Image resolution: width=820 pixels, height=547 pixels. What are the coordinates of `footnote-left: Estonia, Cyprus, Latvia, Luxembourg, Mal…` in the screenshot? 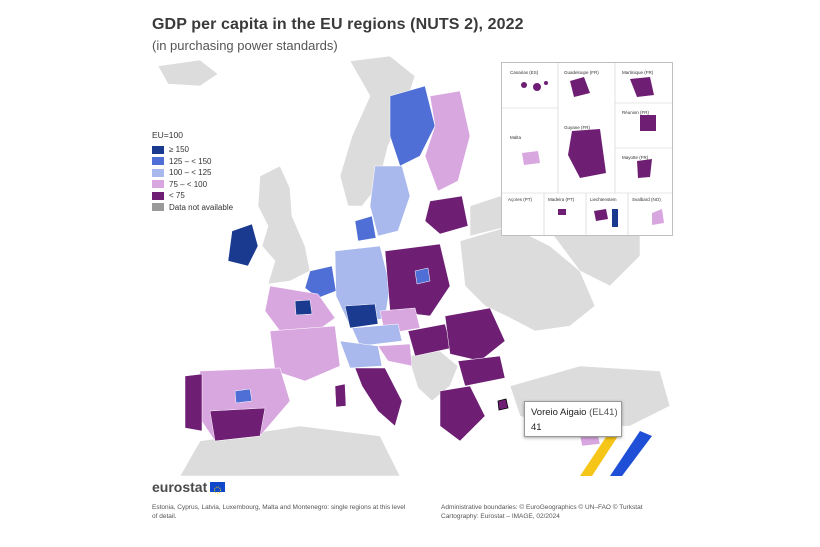 It's located at (279, 512).